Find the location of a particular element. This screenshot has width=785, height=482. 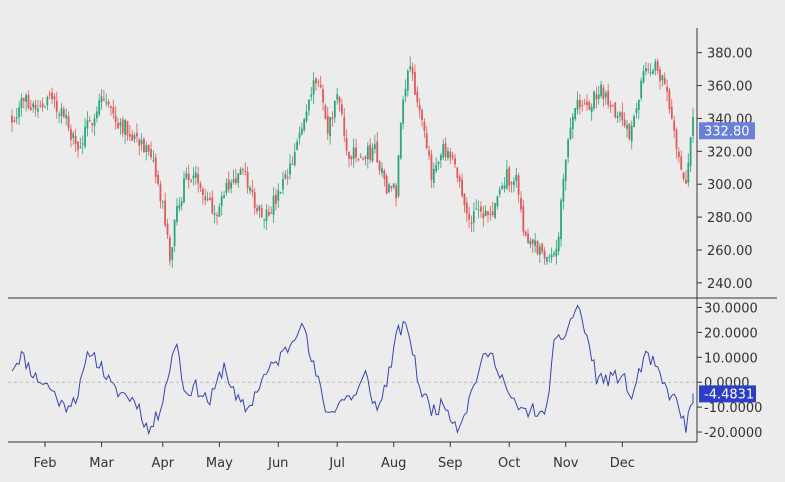

price-y-tick-label: 240.00 is located at coordinates (730, 284).